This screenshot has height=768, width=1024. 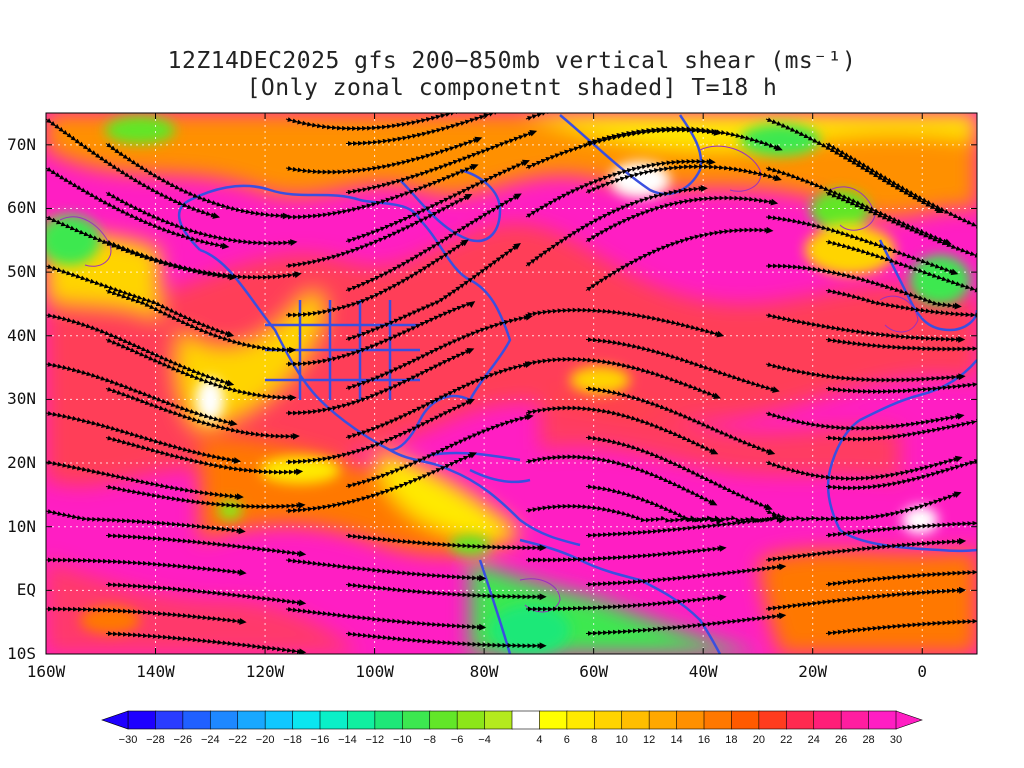 What do you see at coordinates (155, 740) in the screenshot?
I see `colorbar-label: −28` at bounding box center [155, 740].